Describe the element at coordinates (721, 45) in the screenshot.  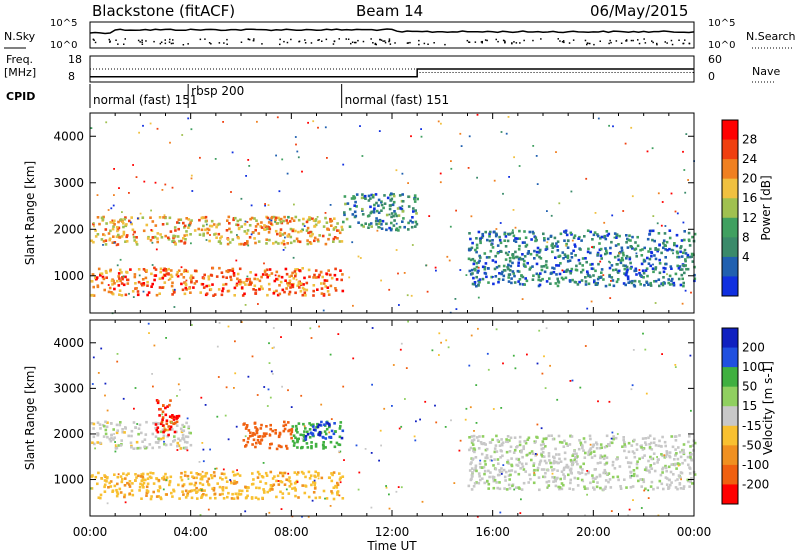
I see `noise-right-tick-low: 10^0` at that location.